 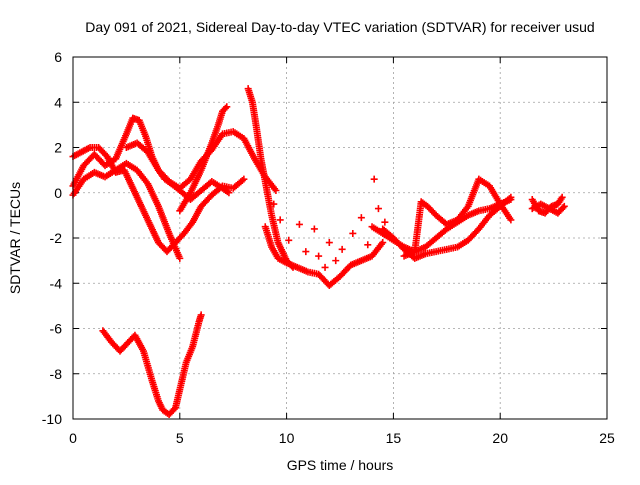 I want to click on y-axis-label: SDTVAR / TECUs, so click(x=15, y=238).